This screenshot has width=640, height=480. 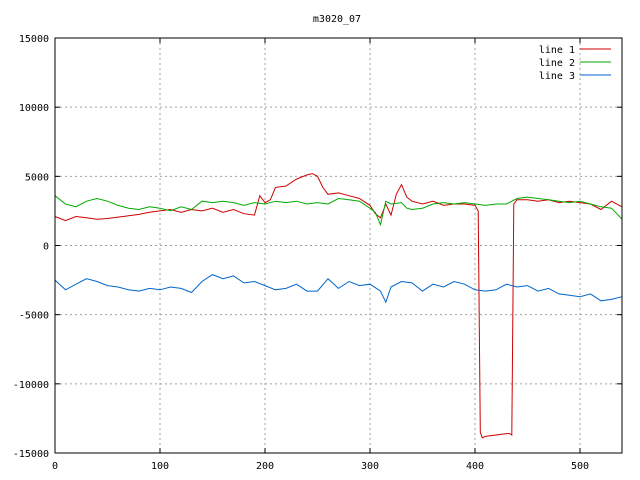 I want to click on legend-label-1: line 1, so click(x=557, y=50).